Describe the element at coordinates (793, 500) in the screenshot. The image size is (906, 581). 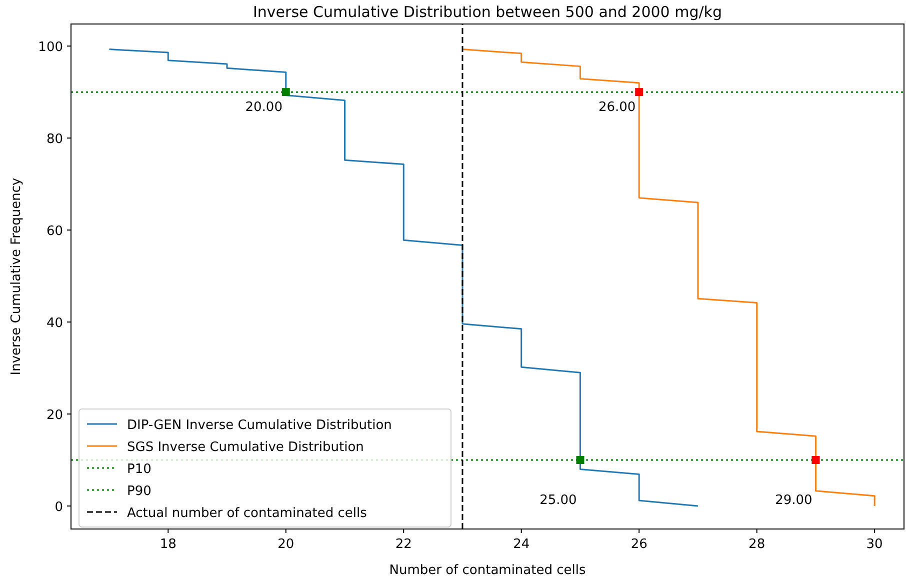
I see `annotation: 29.00` at that location.